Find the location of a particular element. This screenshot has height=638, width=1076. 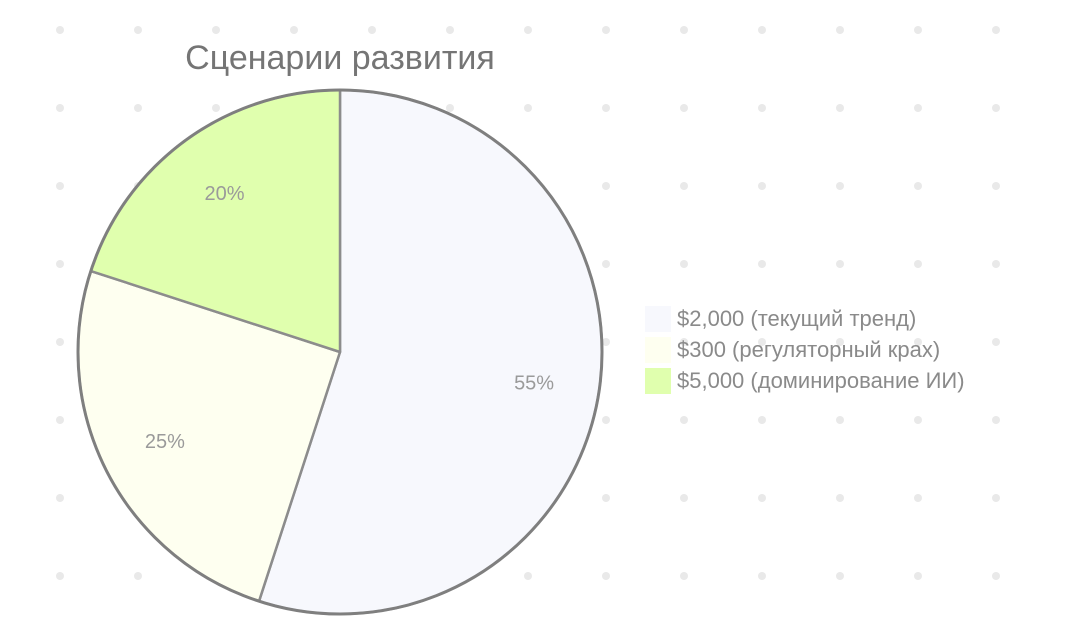

slice-percent-label-1: 55% is located at coordinates (534, 384).